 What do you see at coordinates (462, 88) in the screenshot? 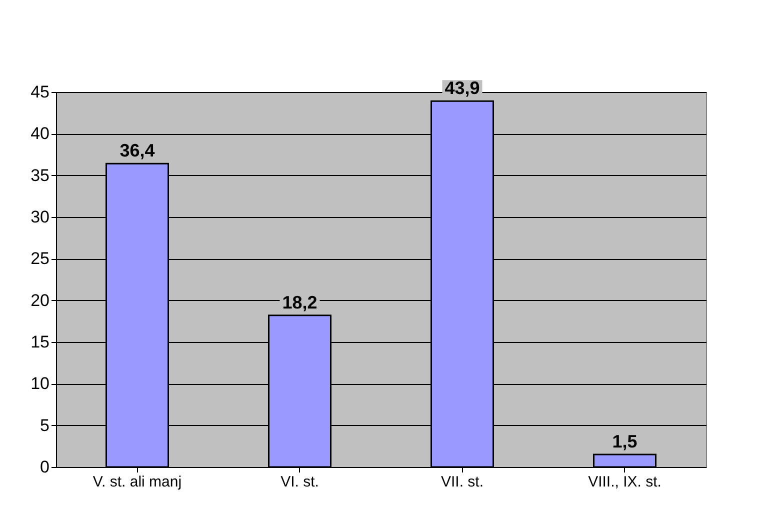
I see `data-label: 43,9` at bounding box center [462, 88].